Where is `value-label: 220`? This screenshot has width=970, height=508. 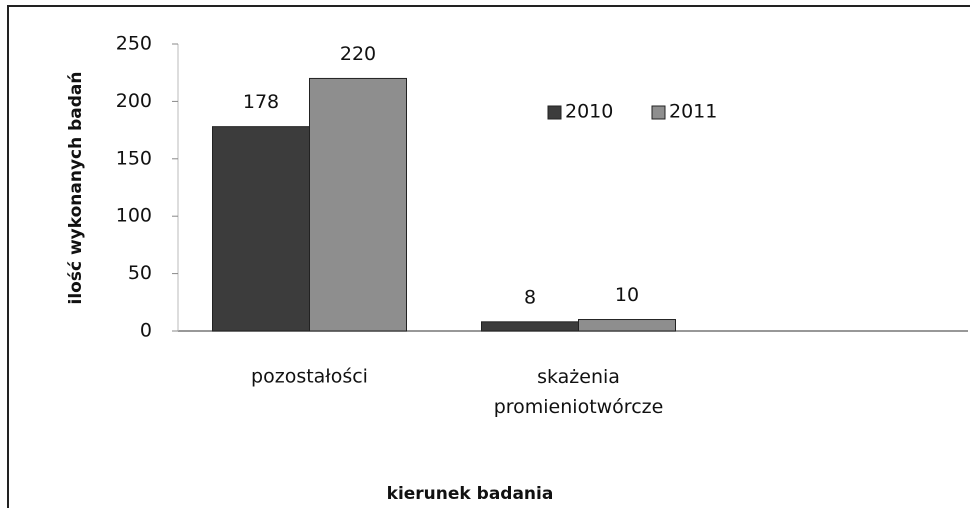 value-label: 220 is located at coordinates (358, 54).